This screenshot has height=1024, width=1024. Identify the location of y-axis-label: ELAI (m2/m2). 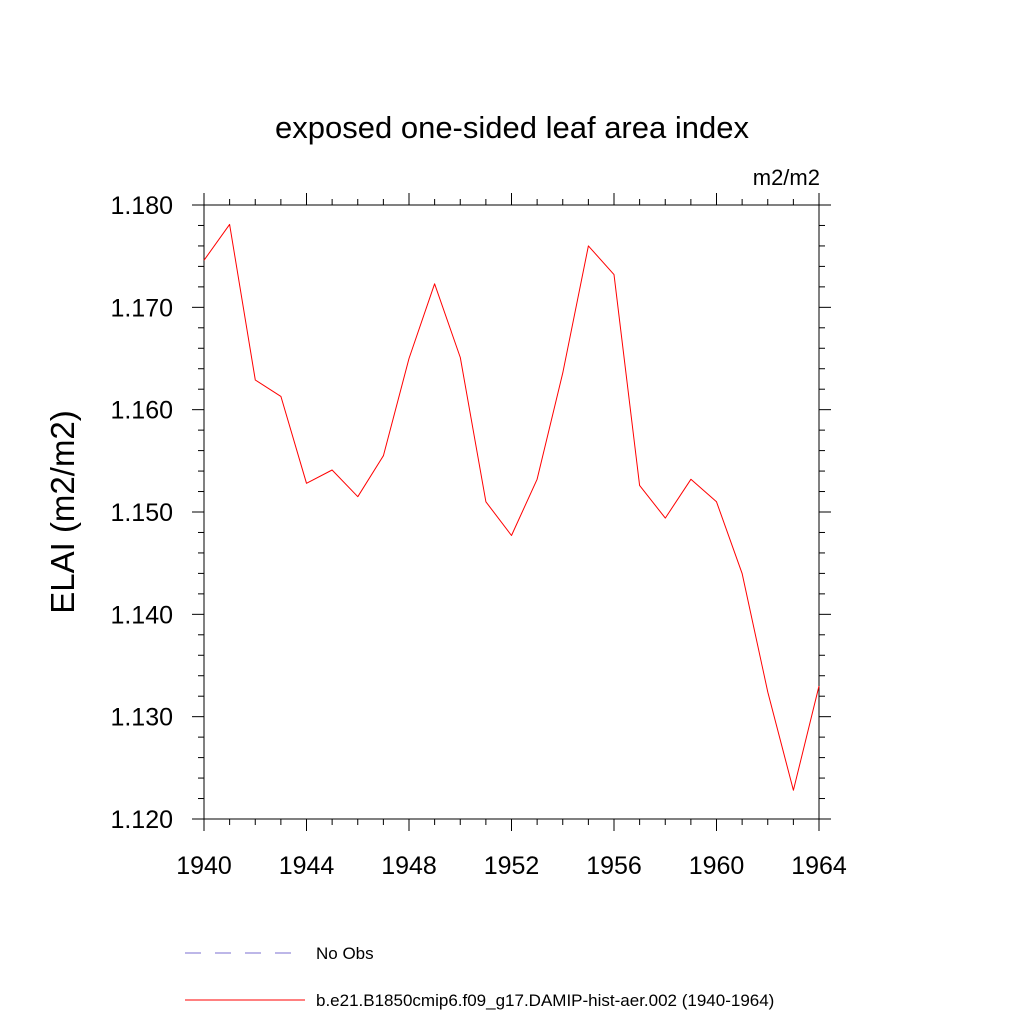
(62, 512).